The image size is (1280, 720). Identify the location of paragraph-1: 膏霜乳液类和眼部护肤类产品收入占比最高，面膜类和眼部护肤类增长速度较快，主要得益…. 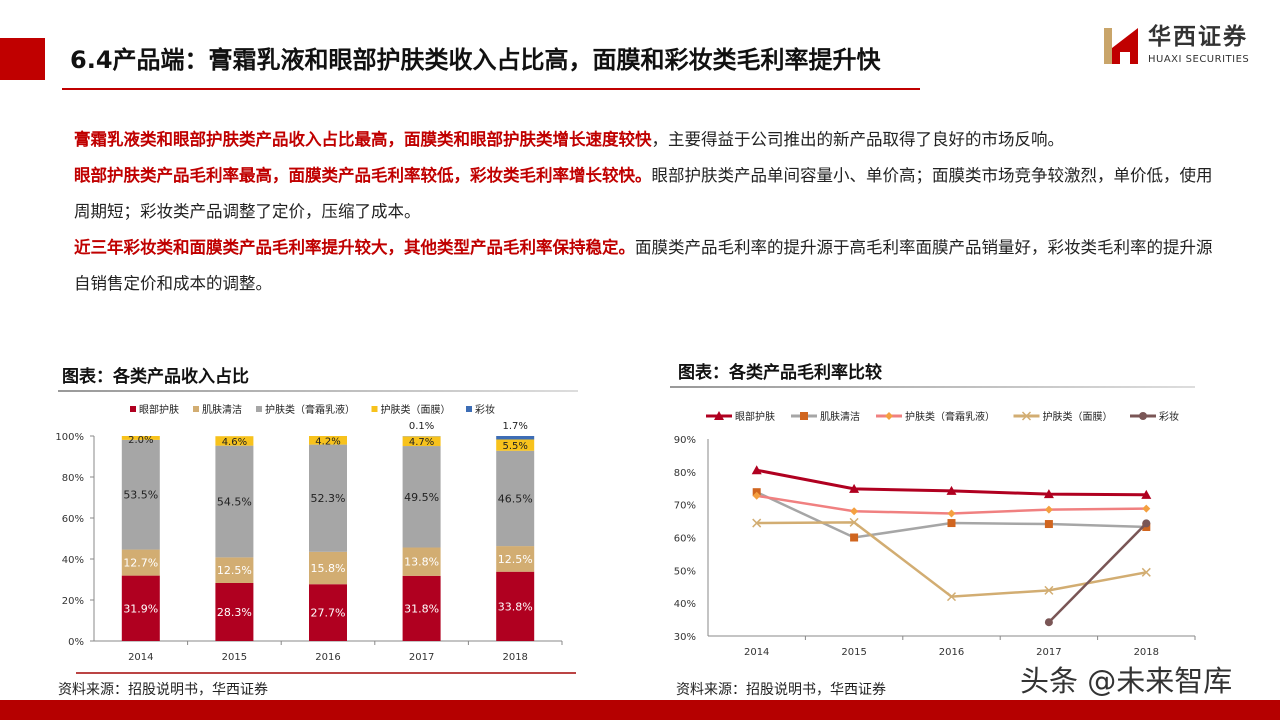
(569, 139).